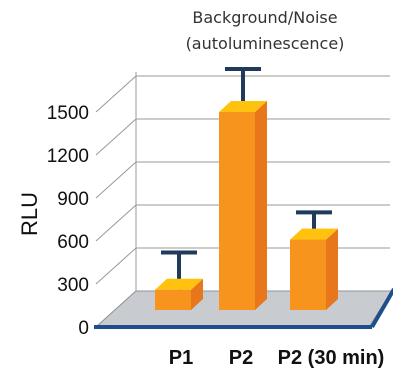 The height and width of the screenshot is (376, 393). What do you see at coordinates (241, 358) in the screenshot?
I see `x-tick-label: P2` at bounding box center [241, 358].